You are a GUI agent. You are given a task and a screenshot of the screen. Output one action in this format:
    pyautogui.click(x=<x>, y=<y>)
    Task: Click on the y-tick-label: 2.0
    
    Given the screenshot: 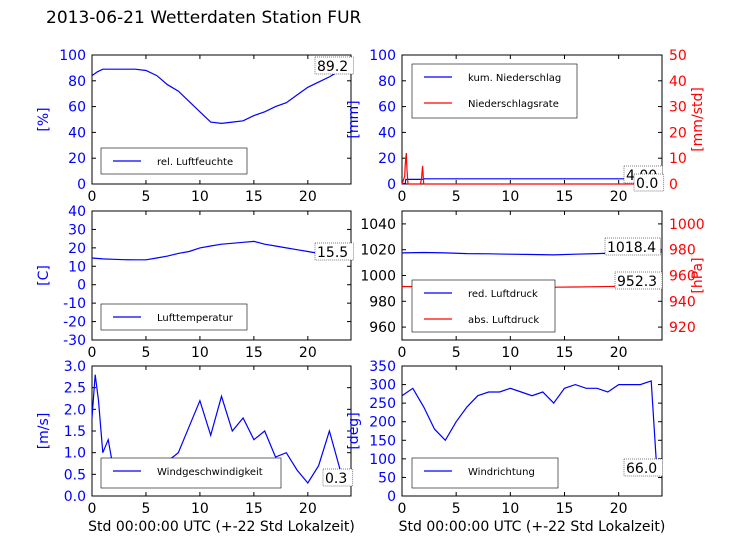 What is the action you would take?
    pyautogui.click(x=75, y=410)
    